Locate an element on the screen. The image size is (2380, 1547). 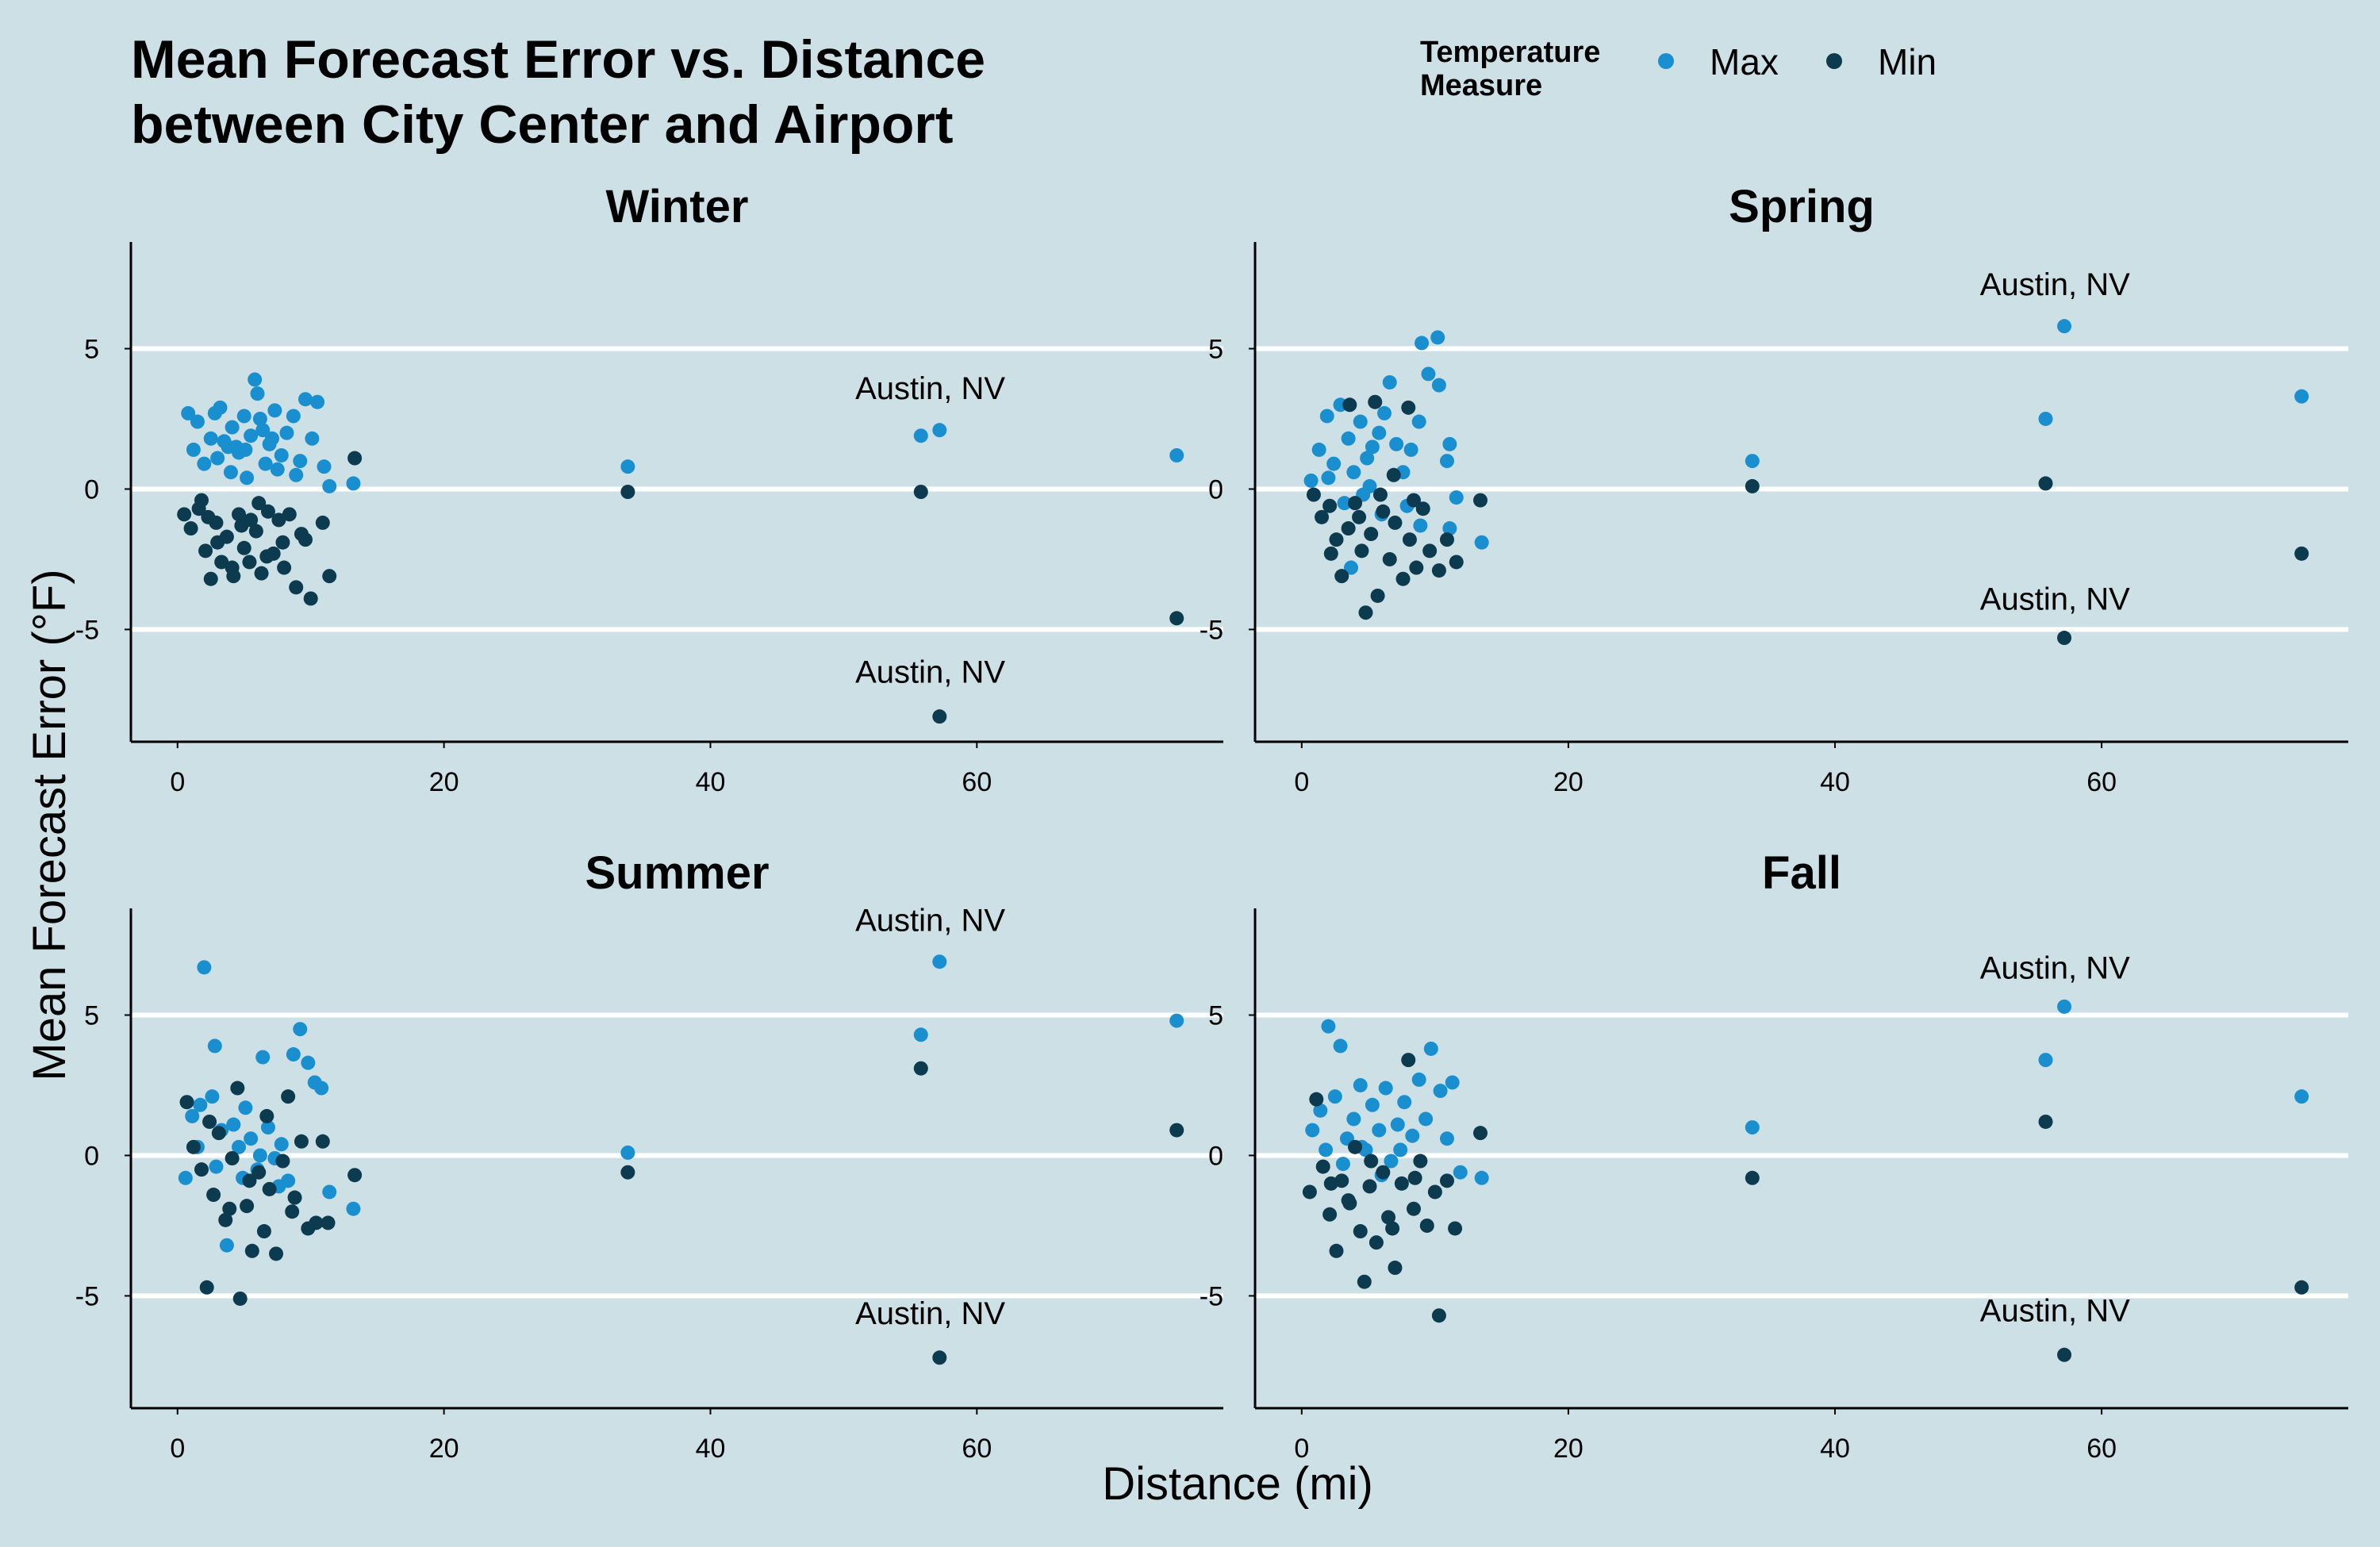
y-tick-label: -5 is located at coordinates (87, 630).